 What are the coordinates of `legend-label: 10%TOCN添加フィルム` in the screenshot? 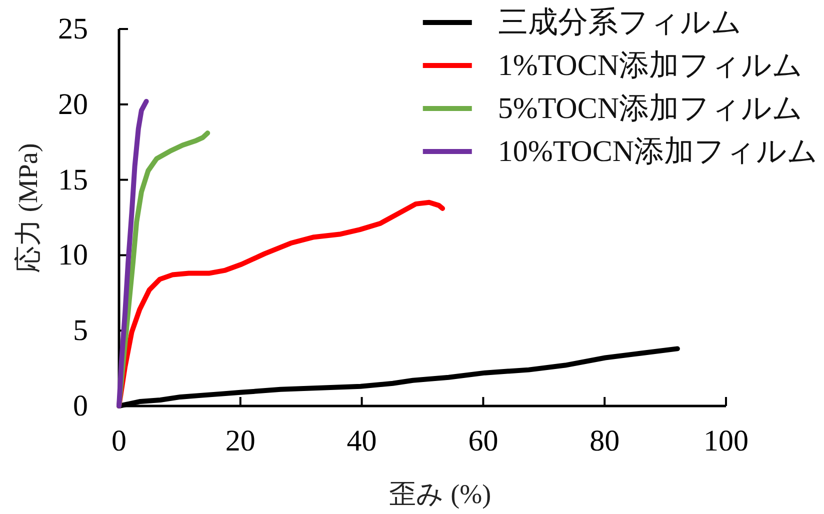 It's located at (658, 151).